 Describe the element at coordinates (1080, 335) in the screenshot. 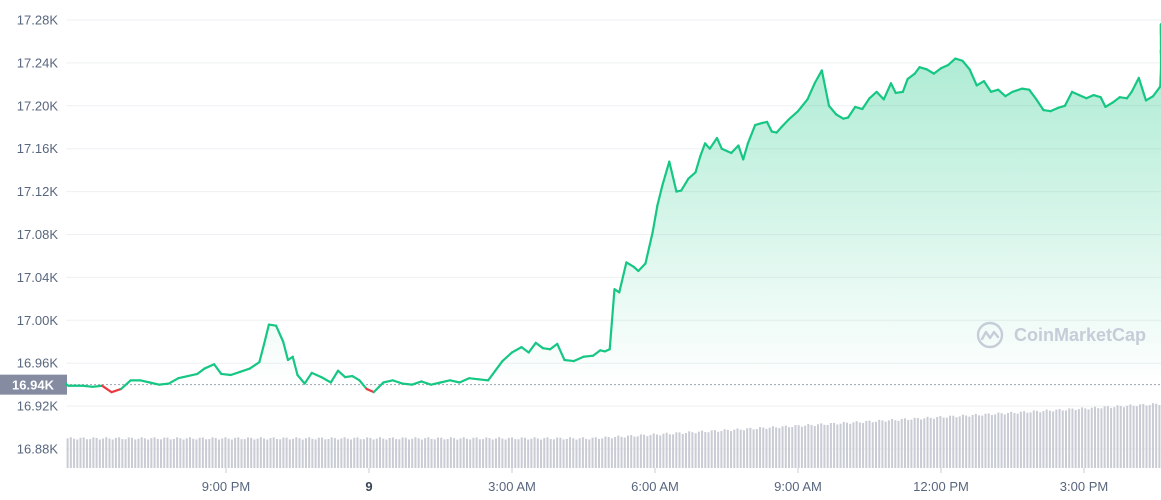

I see `watermark-text: CoinMarketCap` at that location.